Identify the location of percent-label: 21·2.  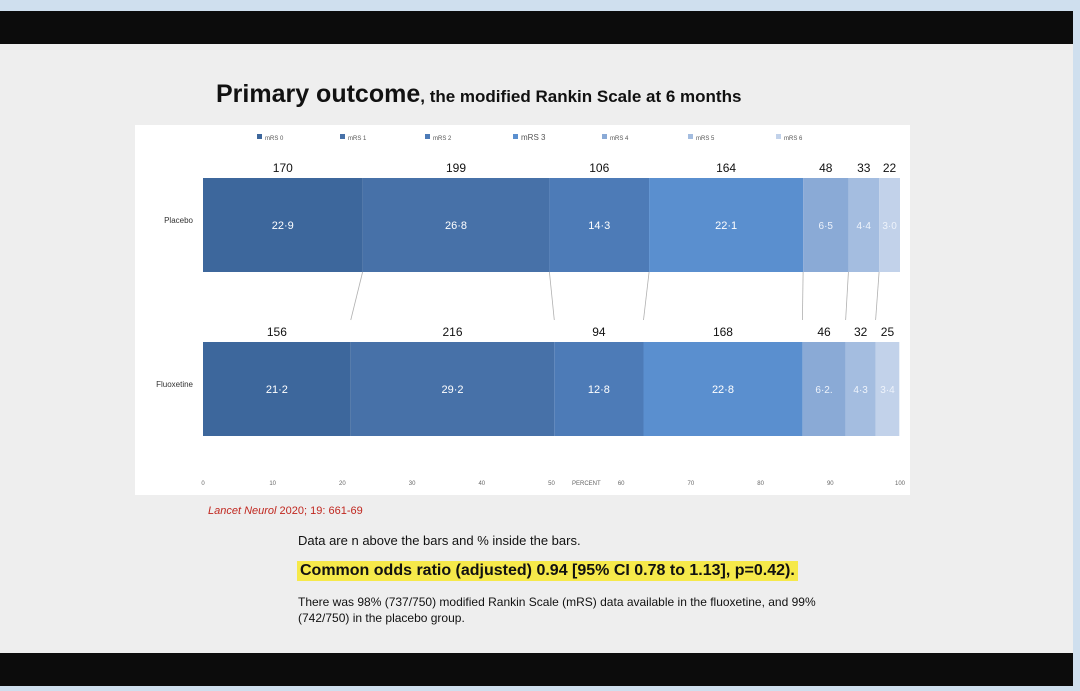
(277, 390).